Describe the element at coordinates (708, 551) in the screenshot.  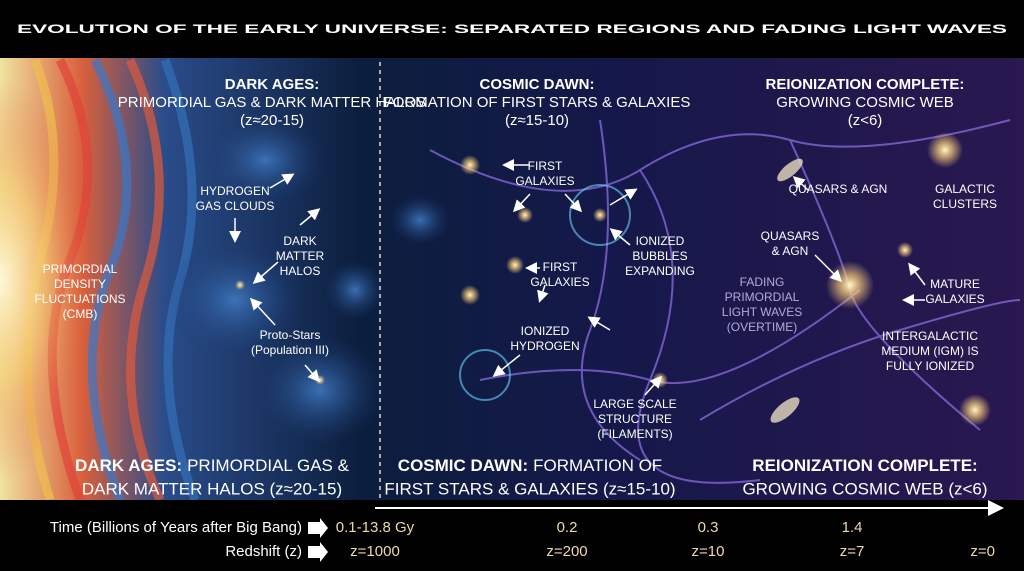
I see `redshift-value: z=10` at that location.